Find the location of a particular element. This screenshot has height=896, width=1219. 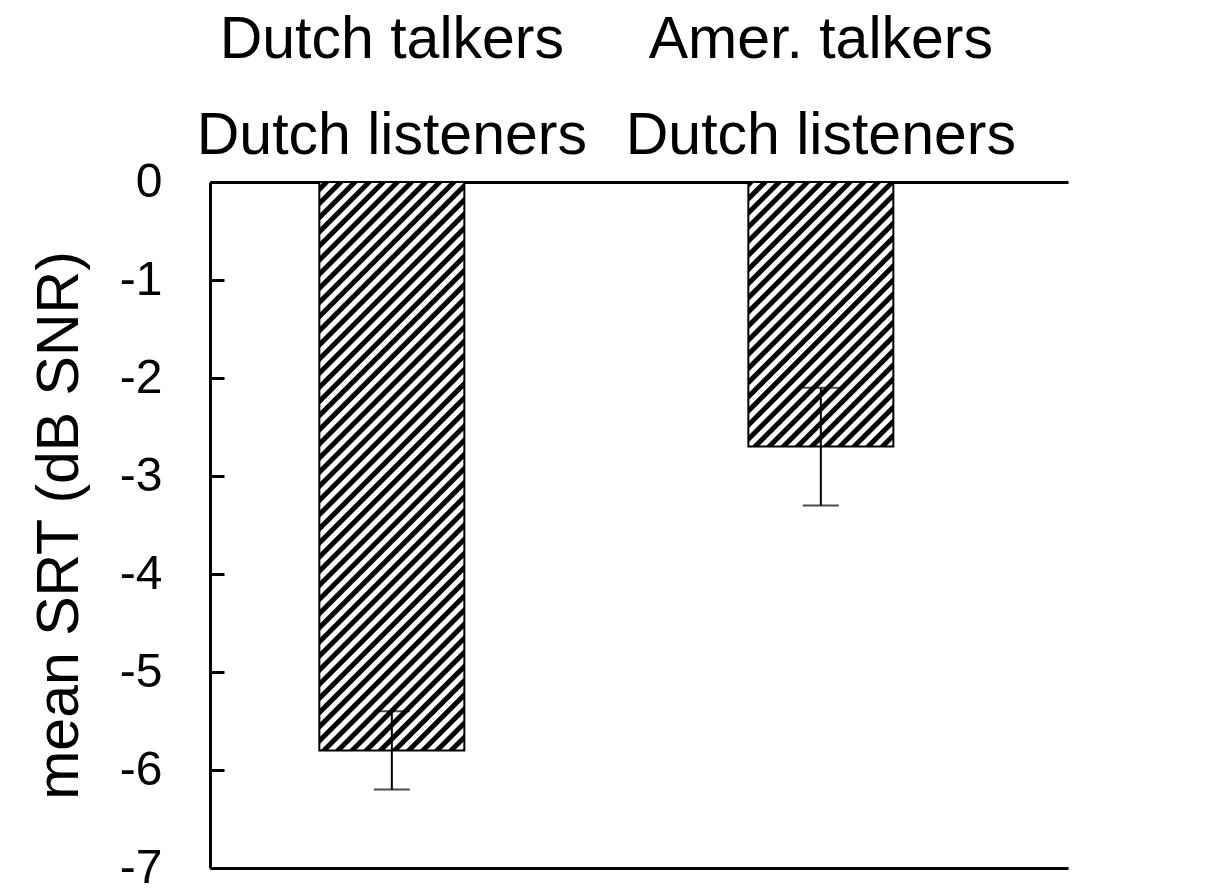

y-tick-label: 0 is located at coordinates (149, 180).